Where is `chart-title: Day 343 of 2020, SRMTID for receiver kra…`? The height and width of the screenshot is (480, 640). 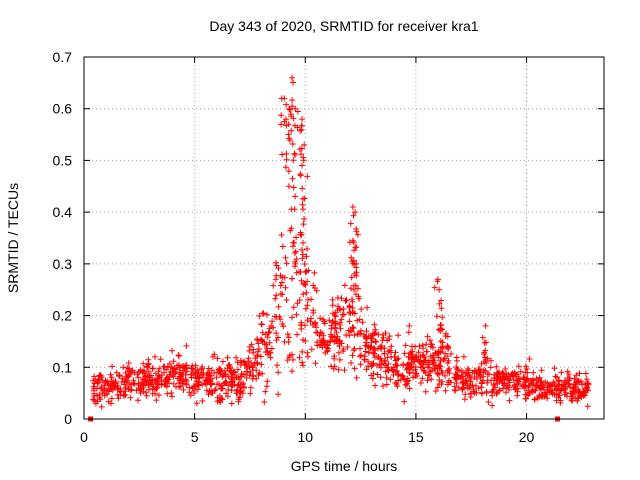
chart-title: Day 343 of 2020, SRMTID for receiver kra… is located at coordinates (343, 26).